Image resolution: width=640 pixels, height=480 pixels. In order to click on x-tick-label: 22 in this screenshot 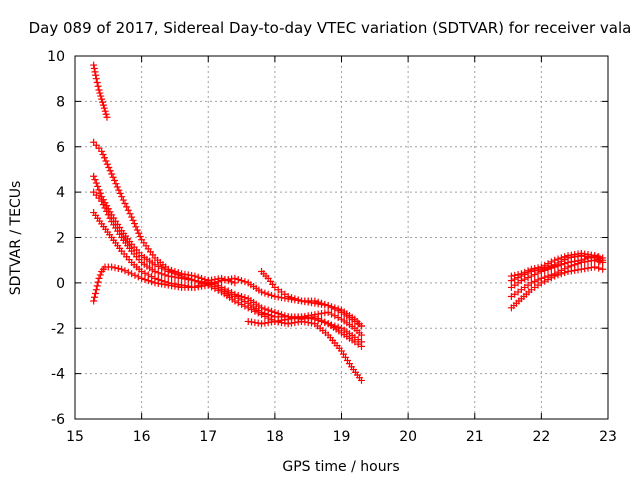, I will do `click(541, 437)`.